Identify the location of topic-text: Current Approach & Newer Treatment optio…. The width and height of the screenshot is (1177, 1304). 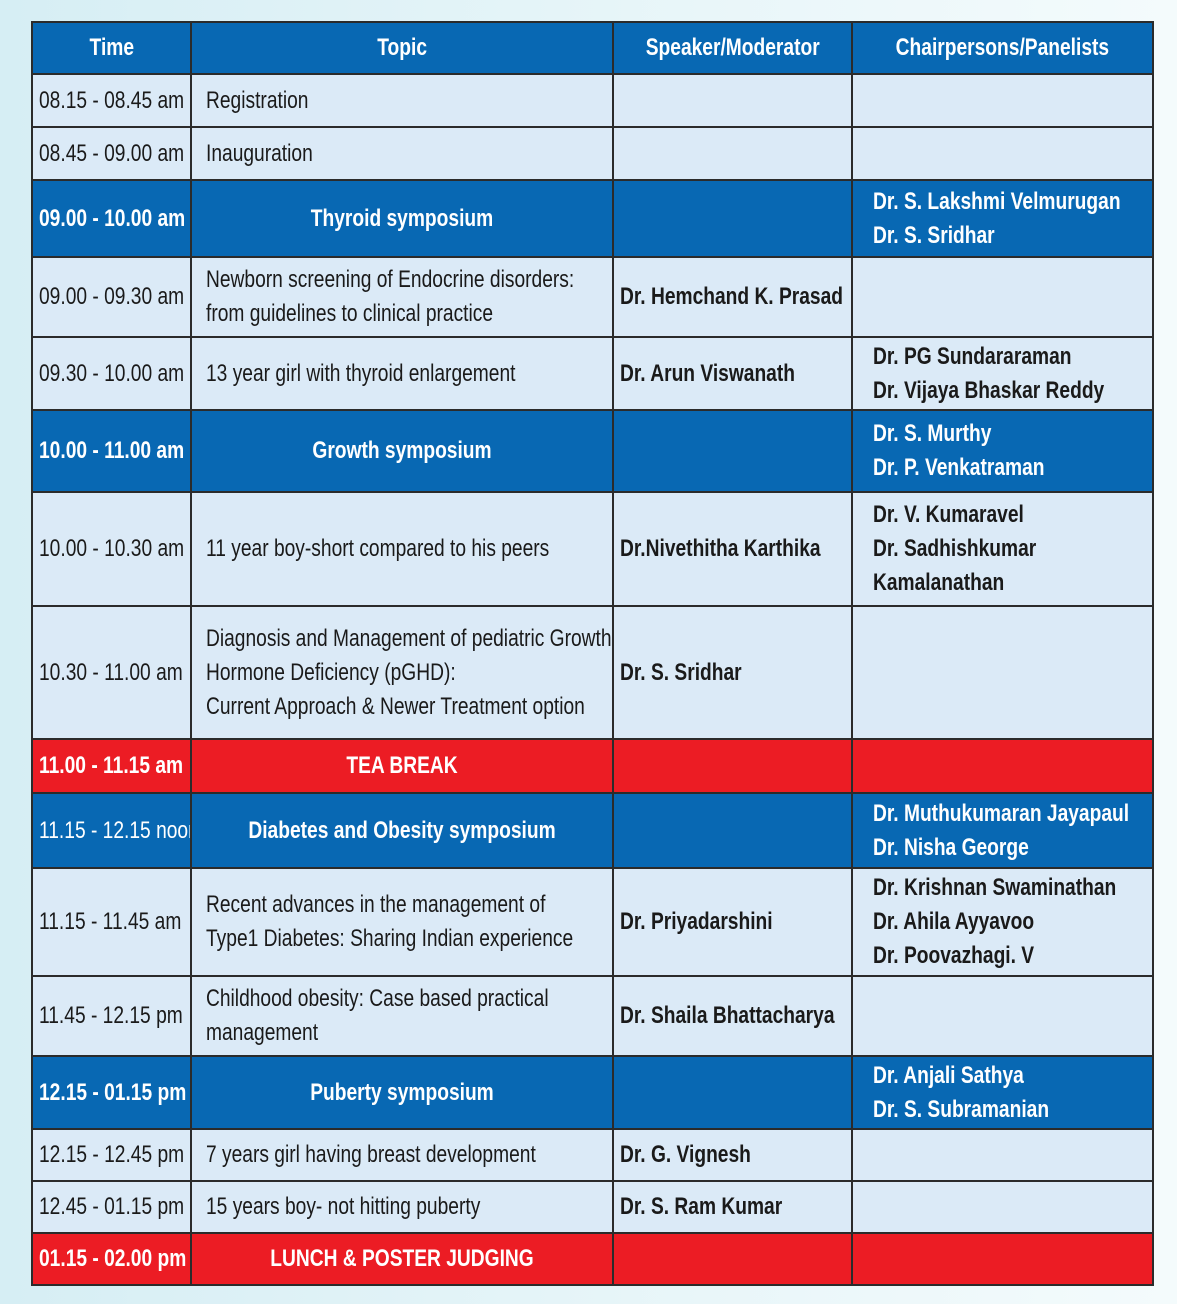
(395, 706).